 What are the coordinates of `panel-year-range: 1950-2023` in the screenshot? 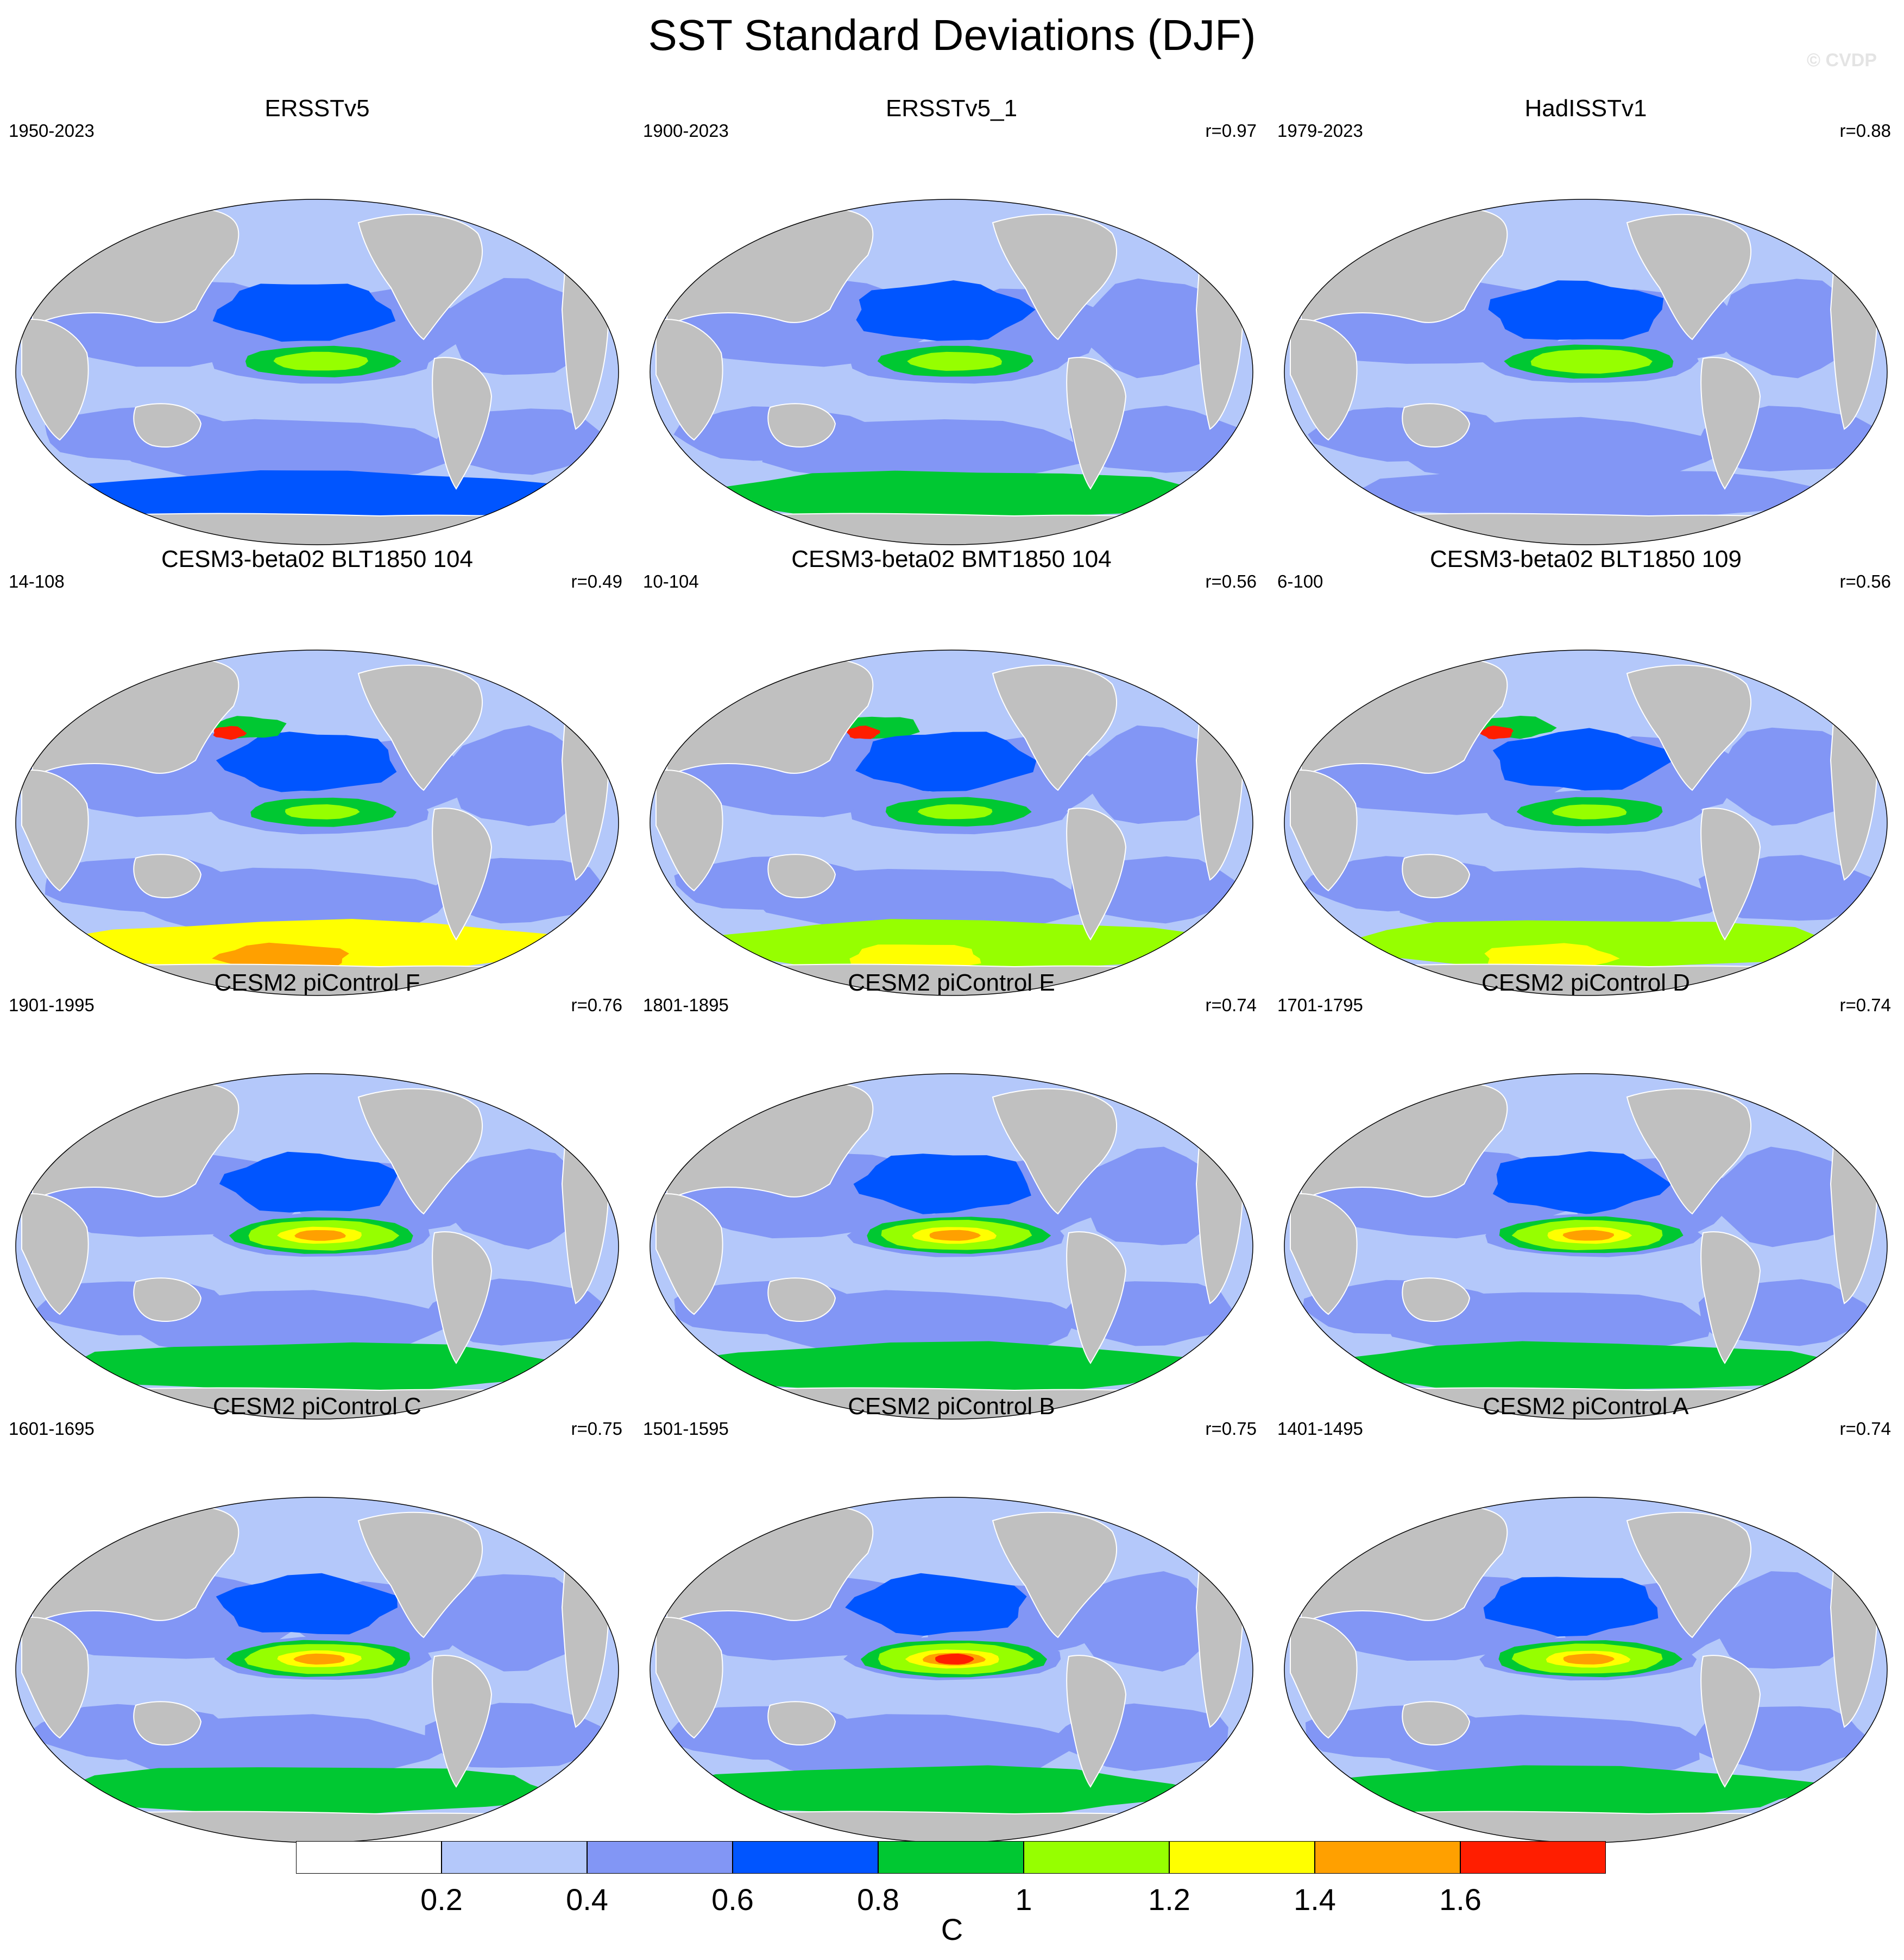 It's located at (51, 131).